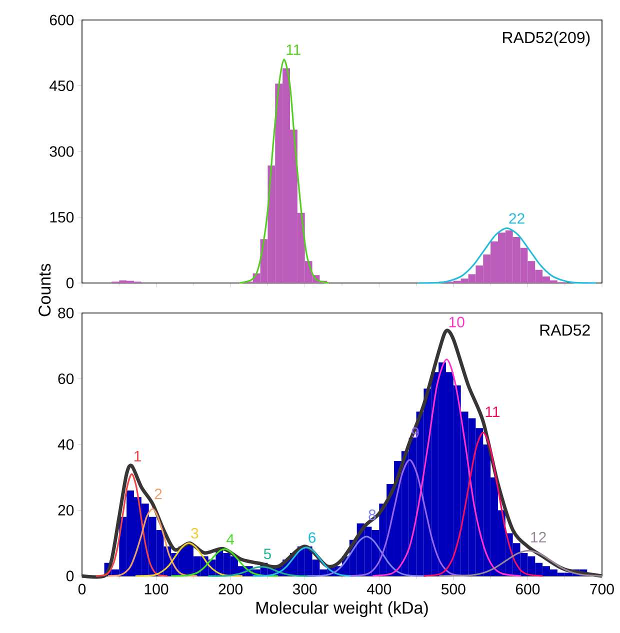 The image size is (620, 633). Describe the element at coordinates (62, 86) in the screenshot. I see `y-tick-label: 450` at that location.